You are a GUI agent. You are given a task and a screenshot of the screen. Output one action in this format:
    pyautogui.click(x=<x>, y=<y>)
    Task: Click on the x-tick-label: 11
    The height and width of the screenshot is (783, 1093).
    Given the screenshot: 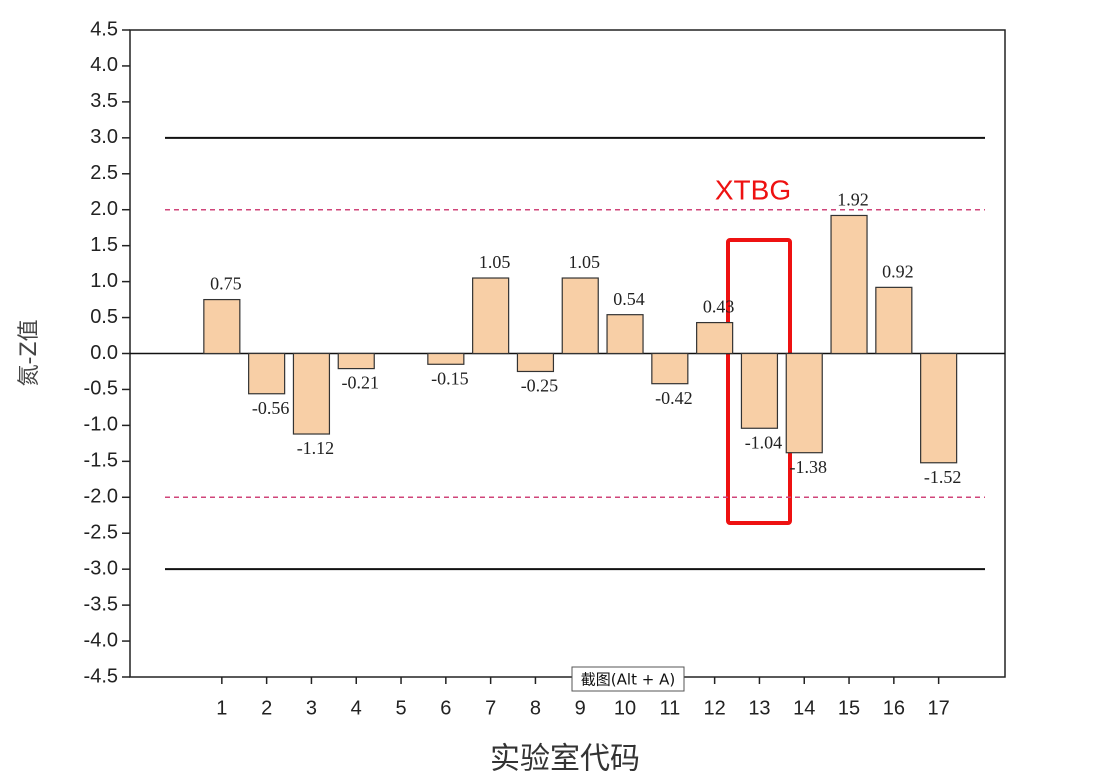 What is the action you would take?
    pyautogui.click(x=669, y=708)
    